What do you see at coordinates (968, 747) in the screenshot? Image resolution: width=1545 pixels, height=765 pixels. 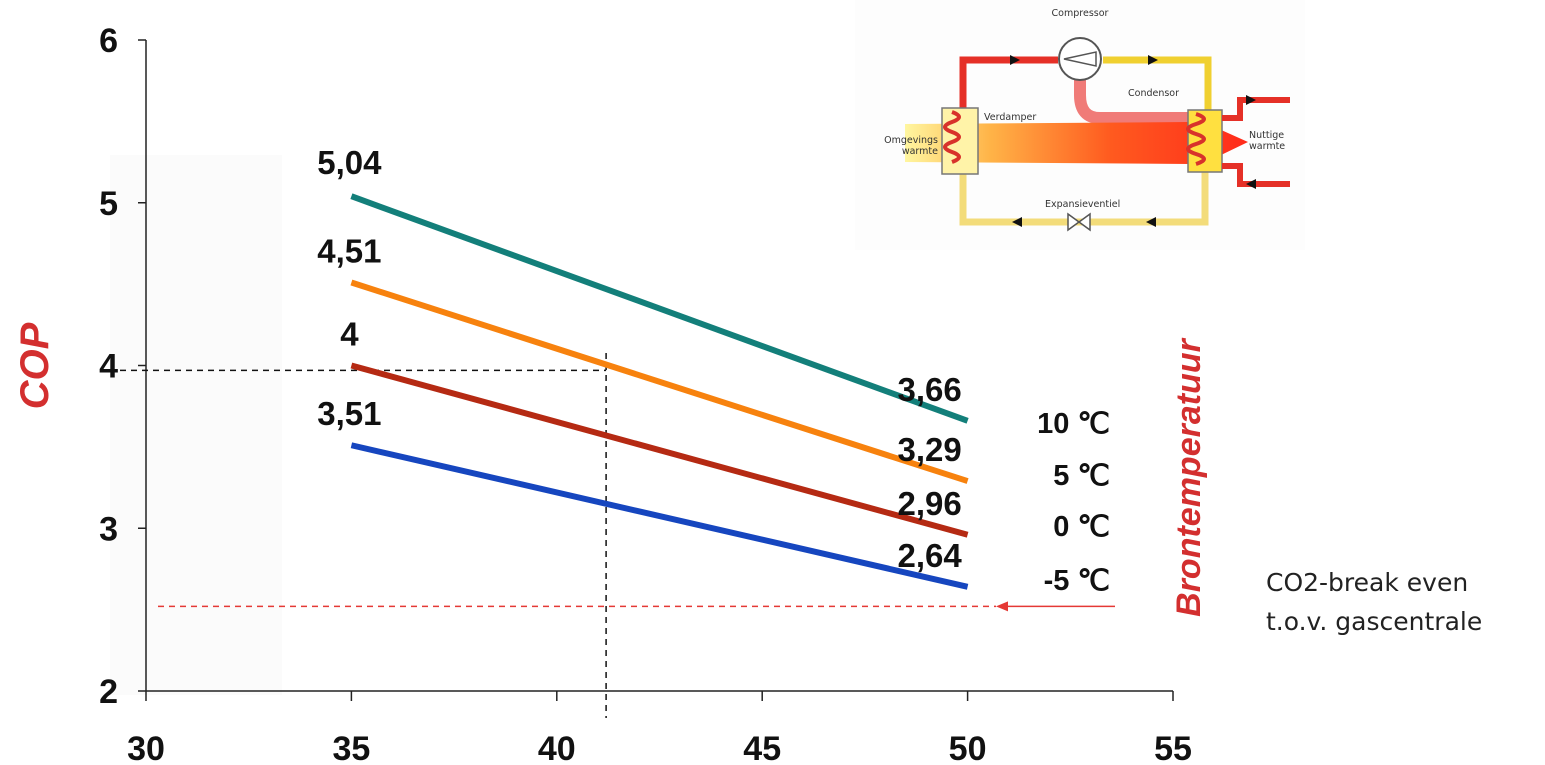 I see `x-tick-label: 50` at bounding box center [968, 747].